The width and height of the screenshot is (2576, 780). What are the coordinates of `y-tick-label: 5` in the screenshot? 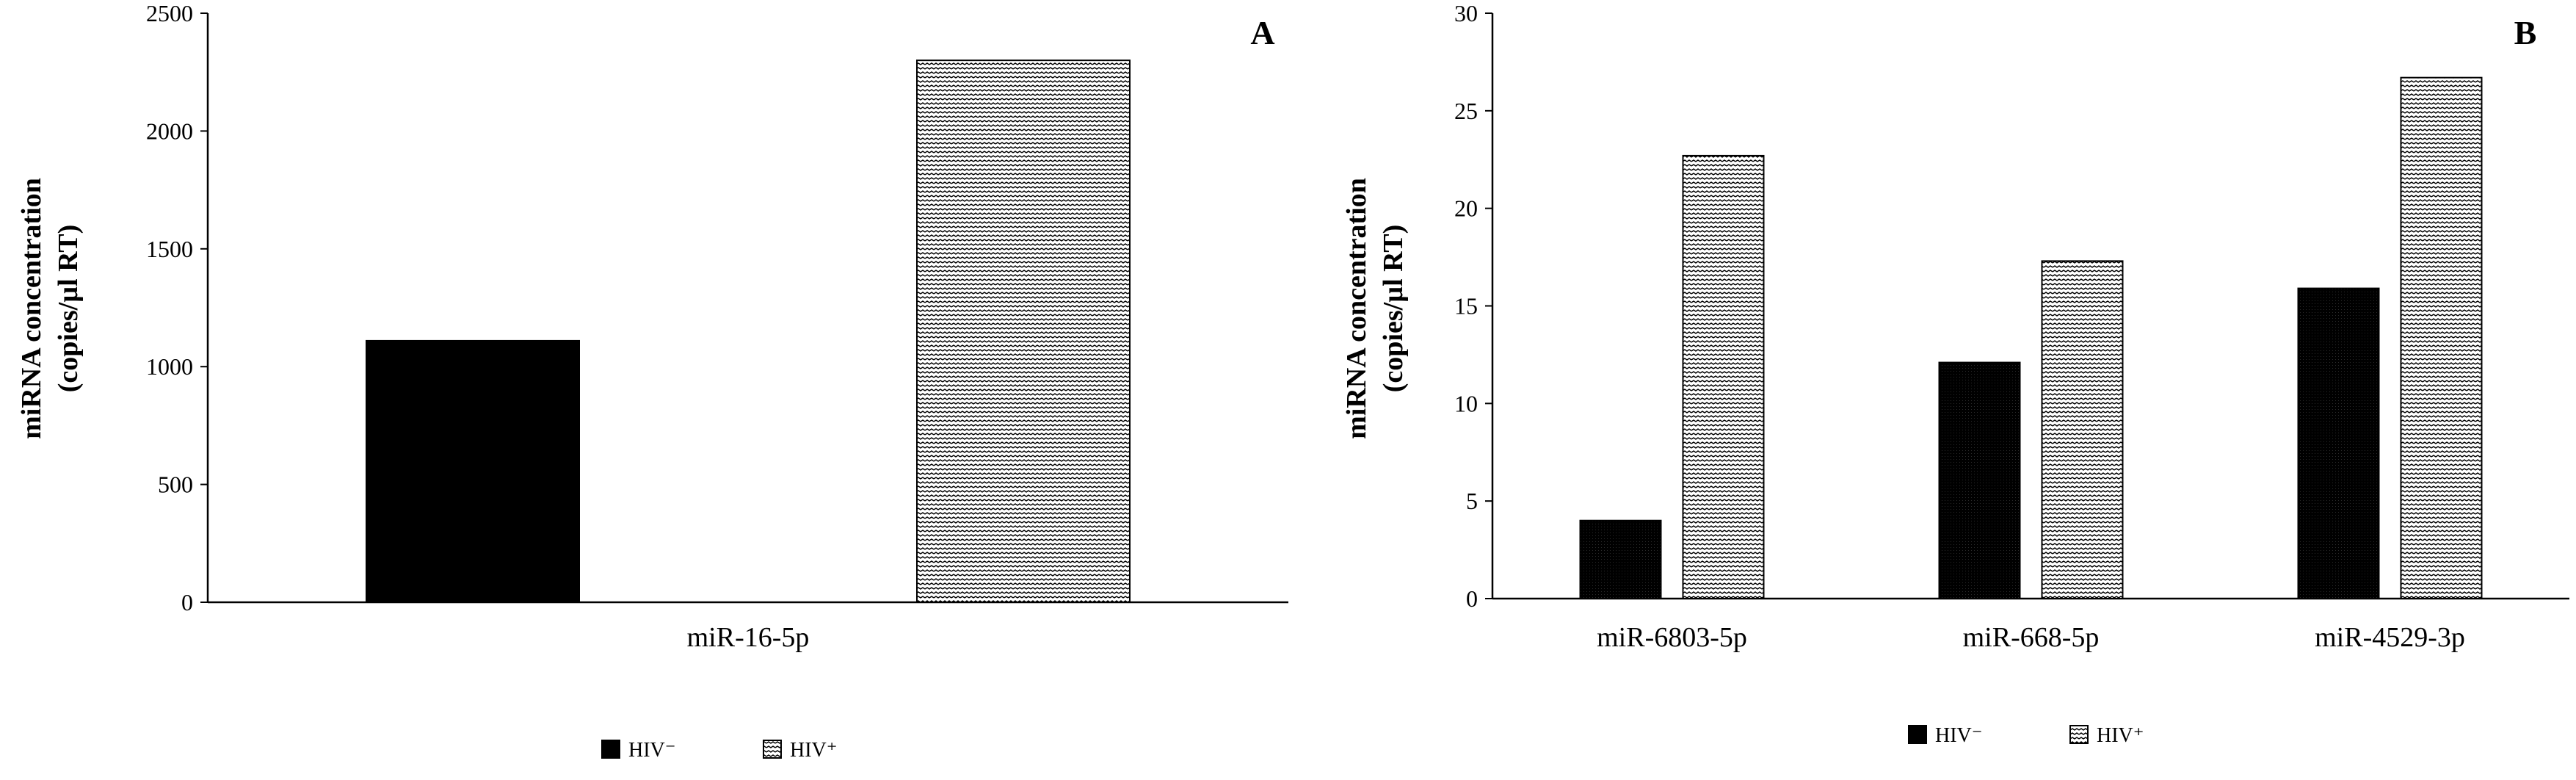 It's located at (1472, 501).